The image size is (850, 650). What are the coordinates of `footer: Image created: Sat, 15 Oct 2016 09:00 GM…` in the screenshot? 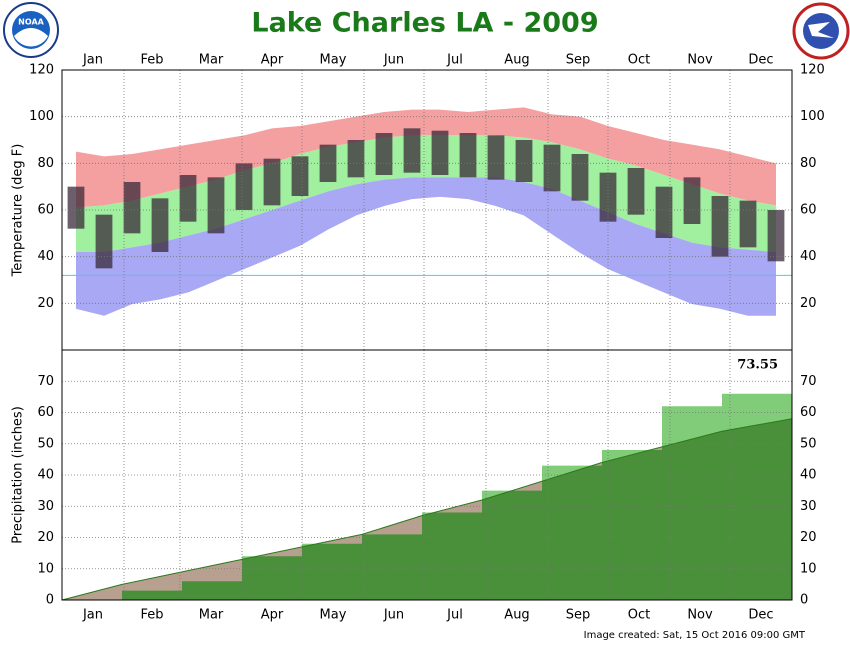 It's located at (695, 635).